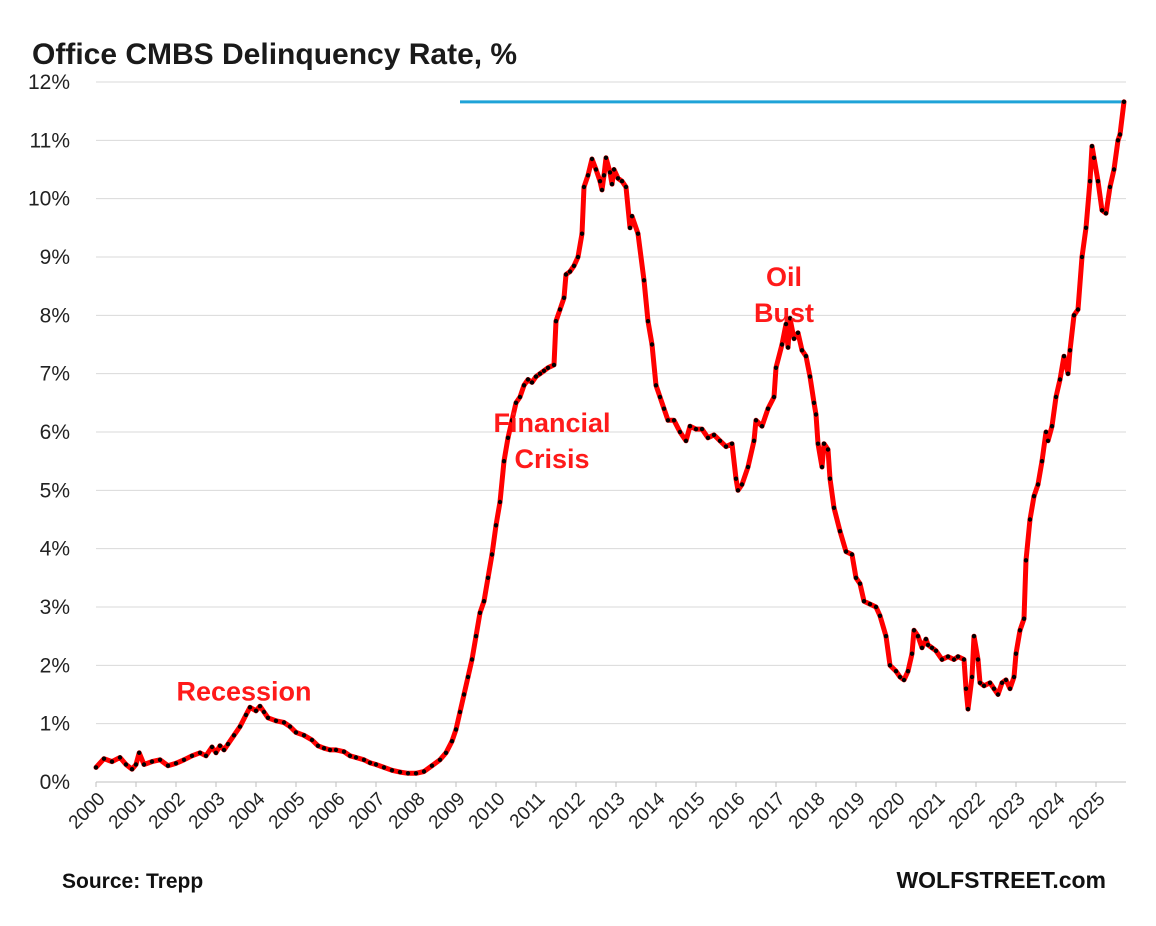  What do you see at coordinates (528, 811) in the screenshot?
I see `x-tick-label: 2011` at bounding box center [528, 811].